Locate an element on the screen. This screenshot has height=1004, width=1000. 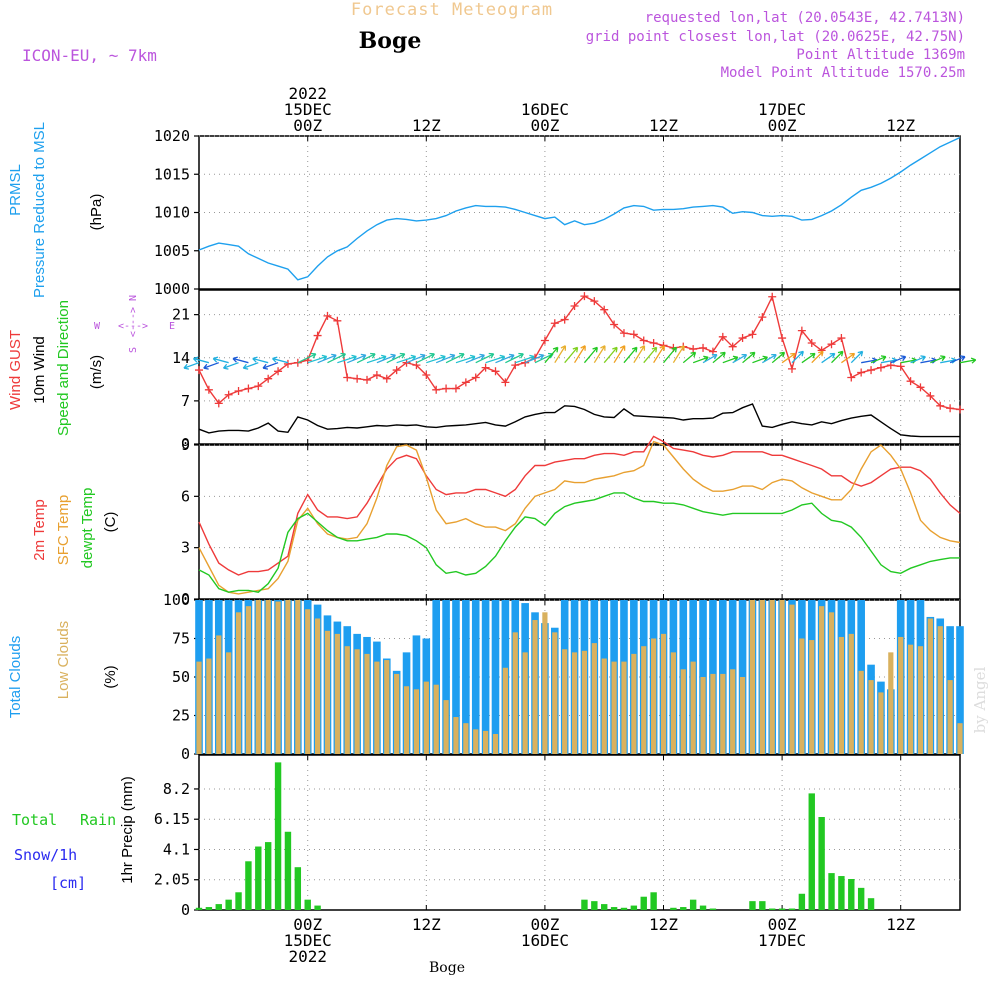
y-tick-label-temperature: 0 is located at coordinates (185, 599).